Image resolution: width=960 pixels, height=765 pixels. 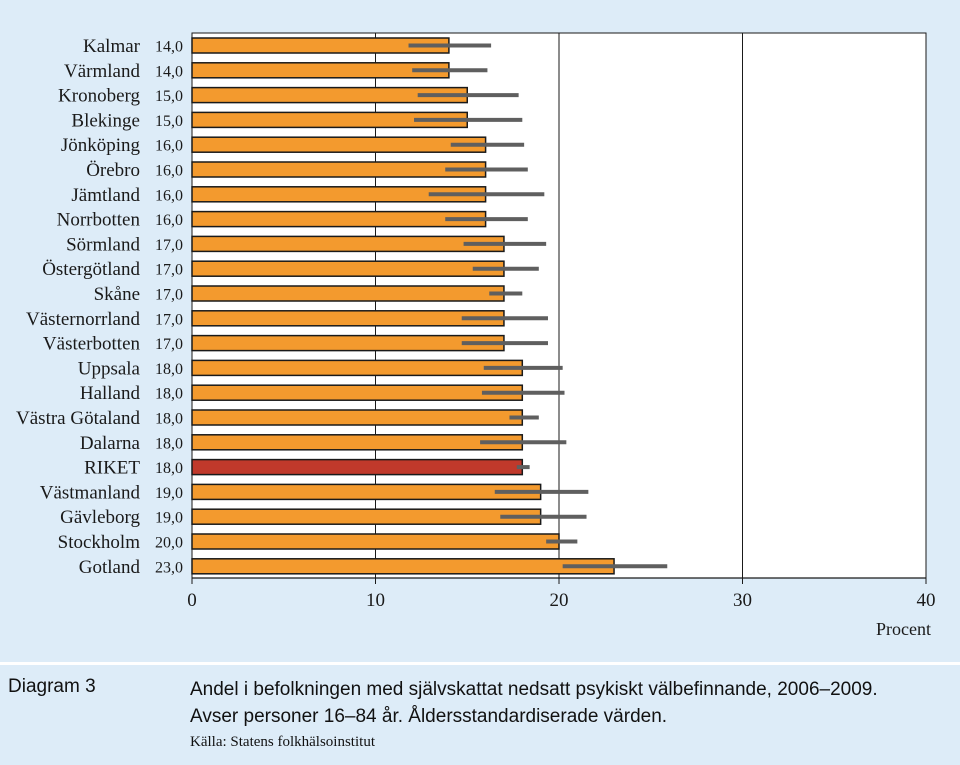 What do you see at coordinates (110, 567) in the screenshot?
I see `category-label: Gotland` at bounding box center [110, 567].